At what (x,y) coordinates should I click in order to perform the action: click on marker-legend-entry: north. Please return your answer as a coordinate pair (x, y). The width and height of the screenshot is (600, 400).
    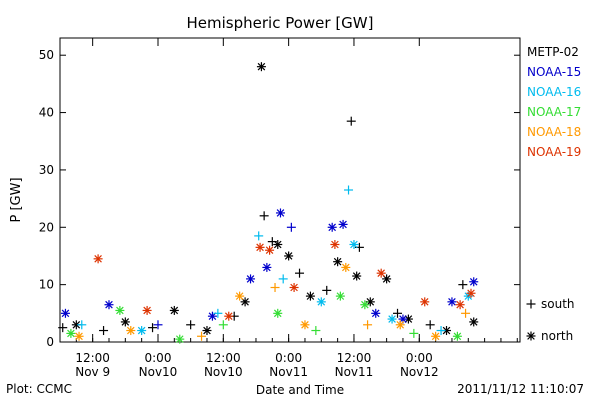
    Looking at the image, I should click on (549, 336).